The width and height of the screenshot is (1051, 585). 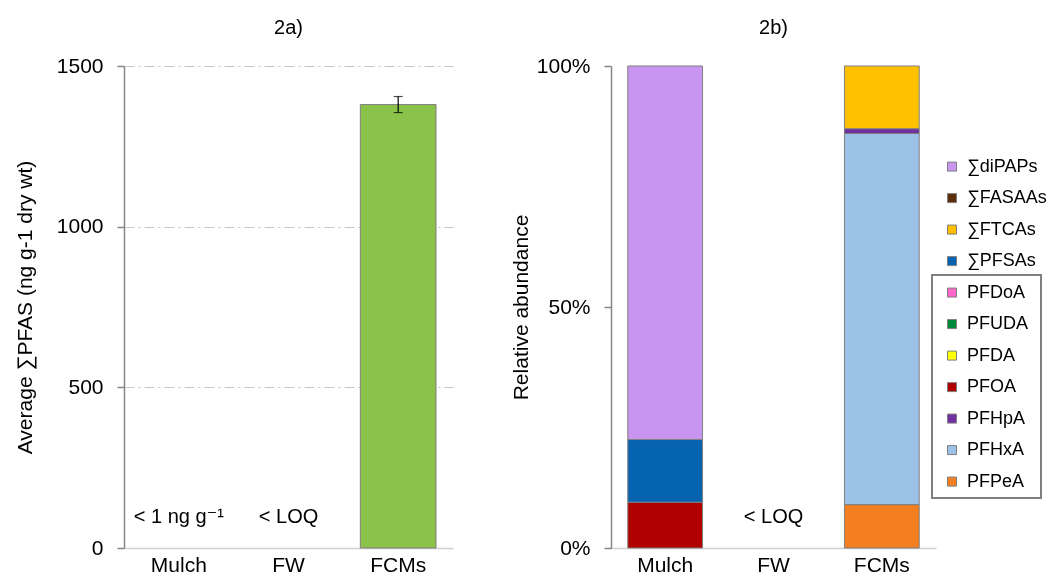 I want to click on chart-title: 2a), so click(x=288, y=27).